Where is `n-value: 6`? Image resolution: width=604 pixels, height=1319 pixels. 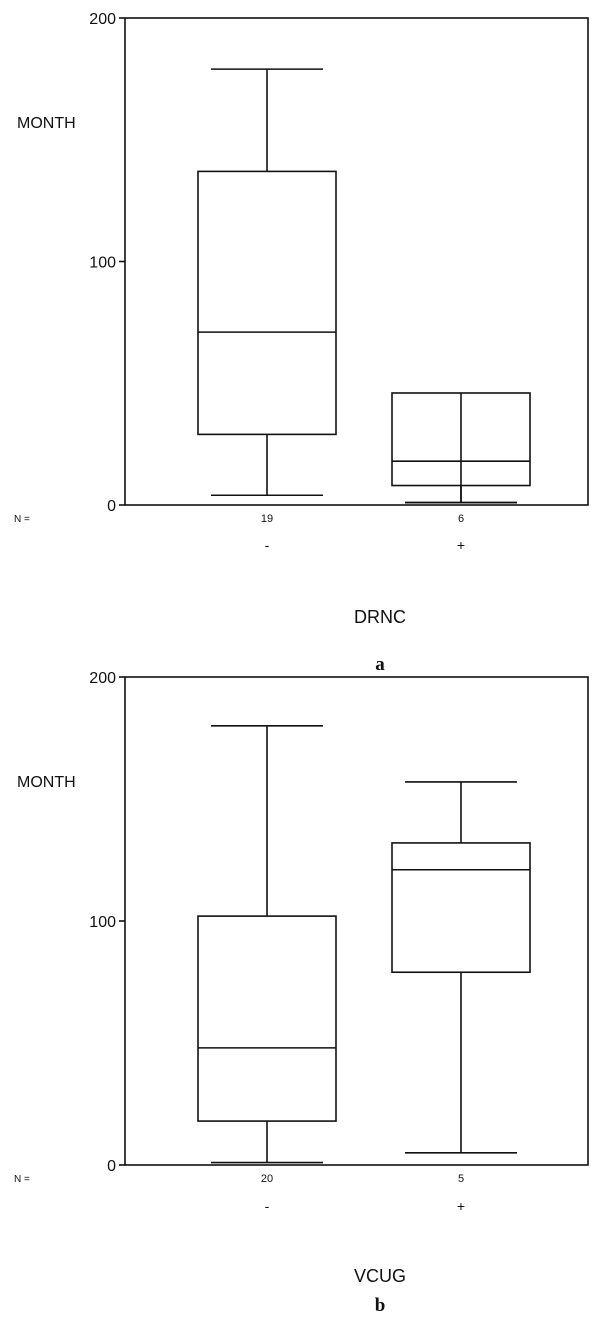 n-value: 6 is located at coordinates (461, 519).